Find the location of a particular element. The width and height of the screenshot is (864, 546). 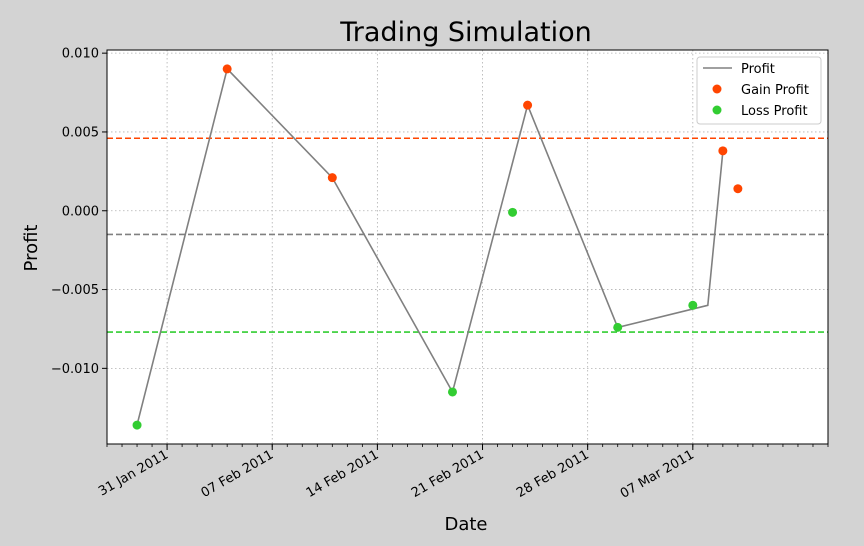

y-tick-label: −0.005 is located at coordinates (75, 290).